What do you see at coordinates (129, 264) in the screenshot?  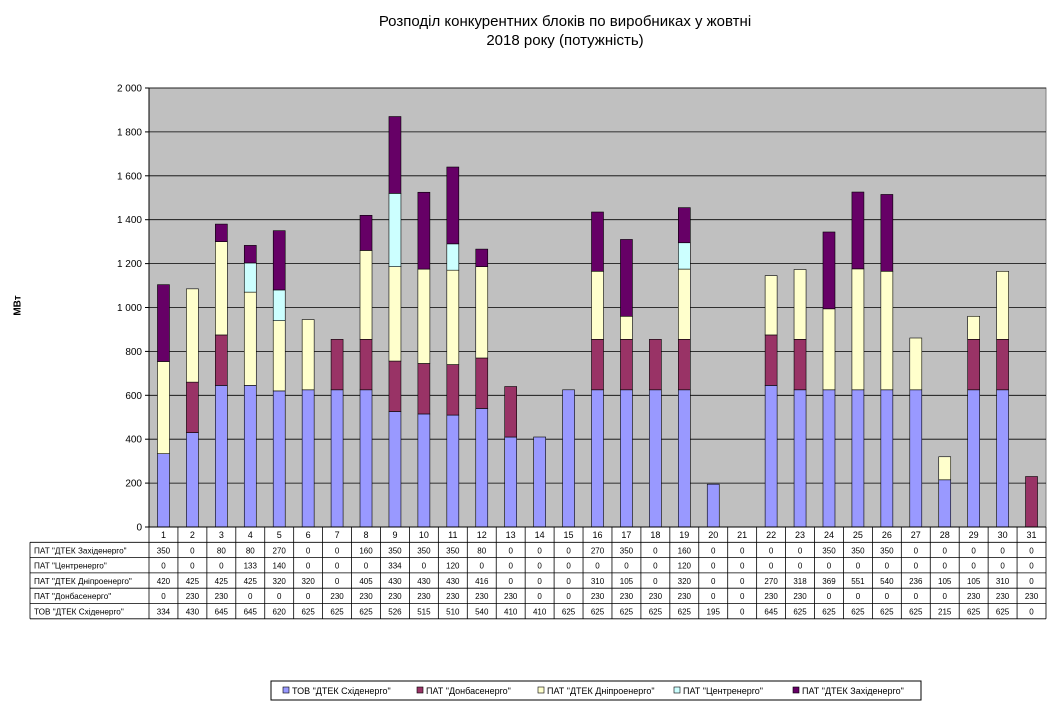 I see `y-tick-label: 1 200` at bounding box center [129, 264].